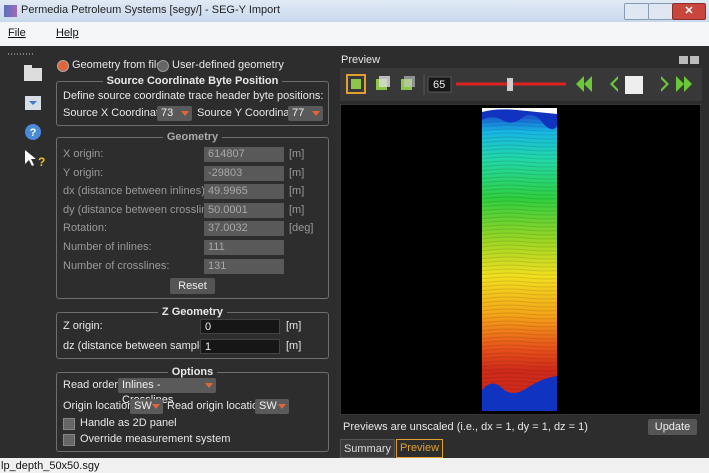  What do you see at coordinates (240, 326) in the screenshot?
I see `field-value: 0` at bounding box center [240, 326].